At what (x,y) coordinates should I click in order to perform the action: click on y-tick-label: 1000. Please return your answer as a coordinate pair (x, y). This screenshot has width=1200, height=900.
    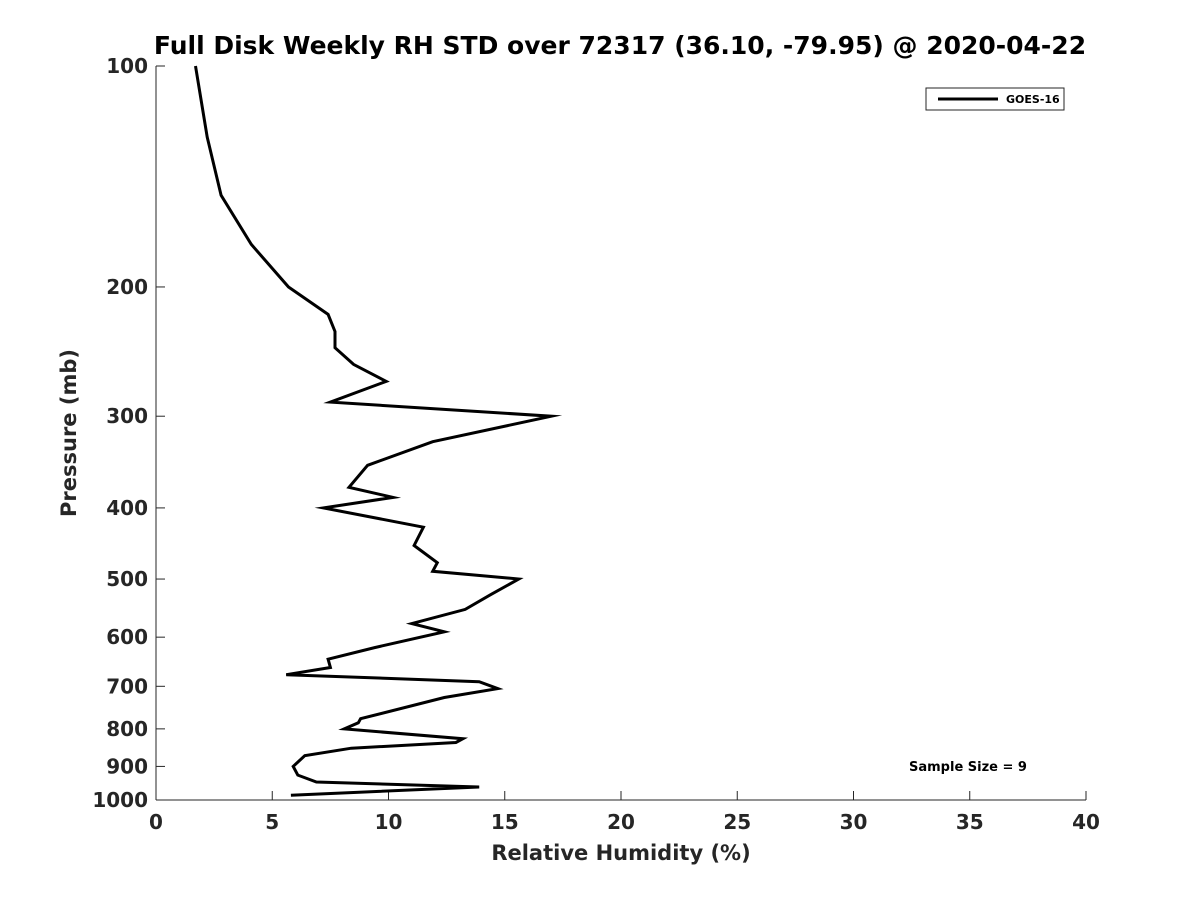
    Looking at the image, I should click on (120, 800).